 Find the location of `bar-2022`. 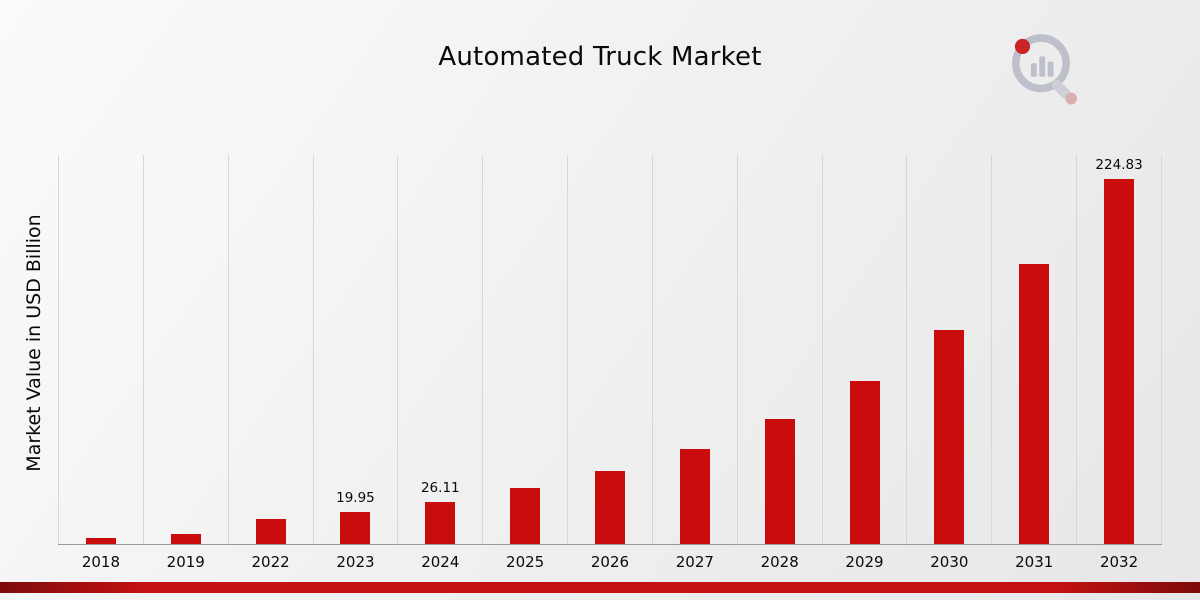

bar-2022 is located at coordinates (270, 531).